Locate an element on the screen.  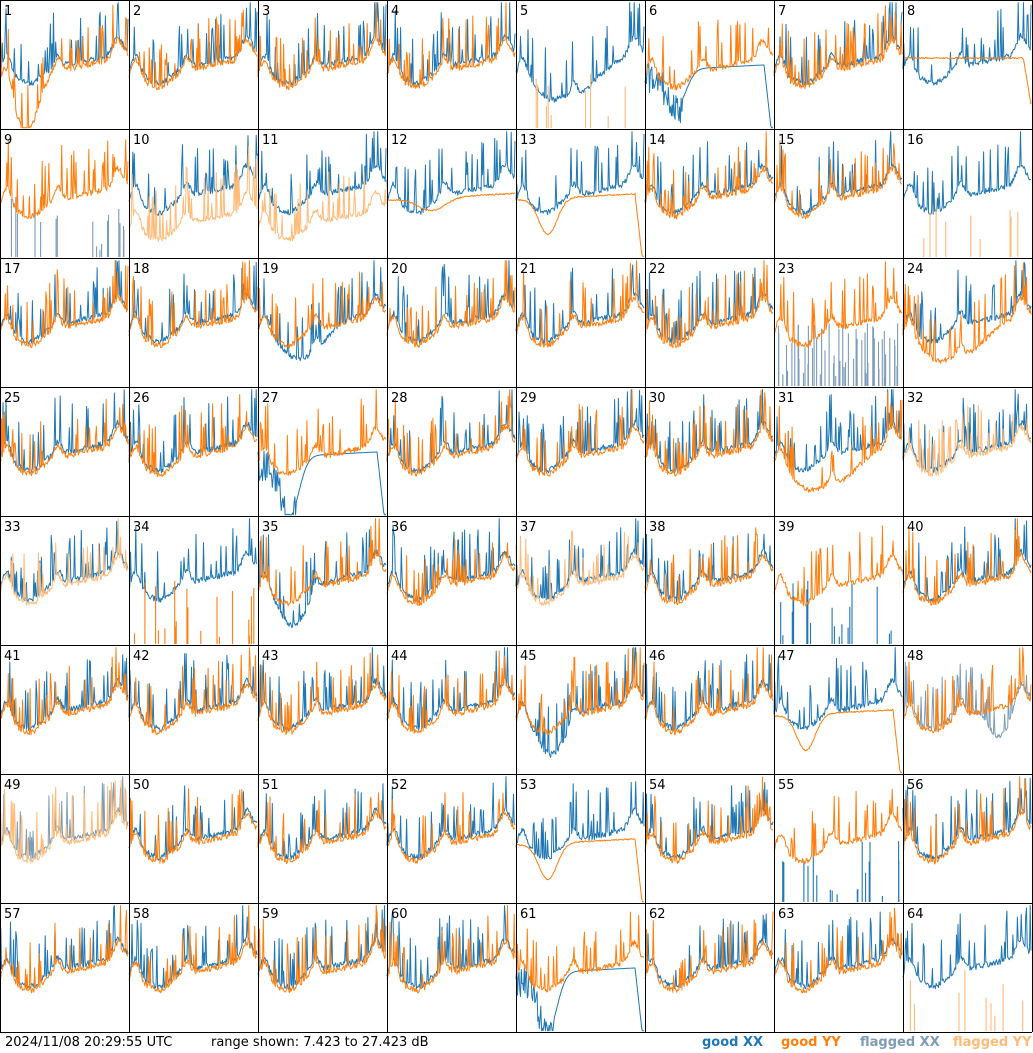
panel-12-xx-trace is located at coordinates (451, 173).